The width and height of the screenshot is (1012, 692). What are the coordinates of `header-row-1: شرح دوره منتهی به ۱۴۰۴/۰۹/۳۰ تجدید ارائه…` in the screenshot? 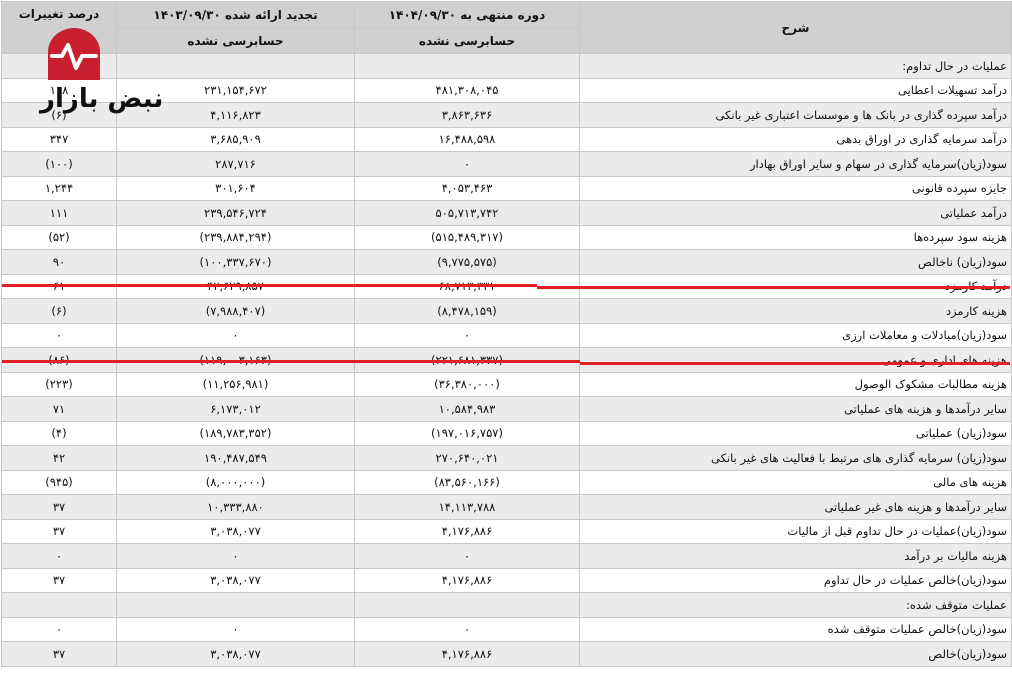 It's located at (506, 27).